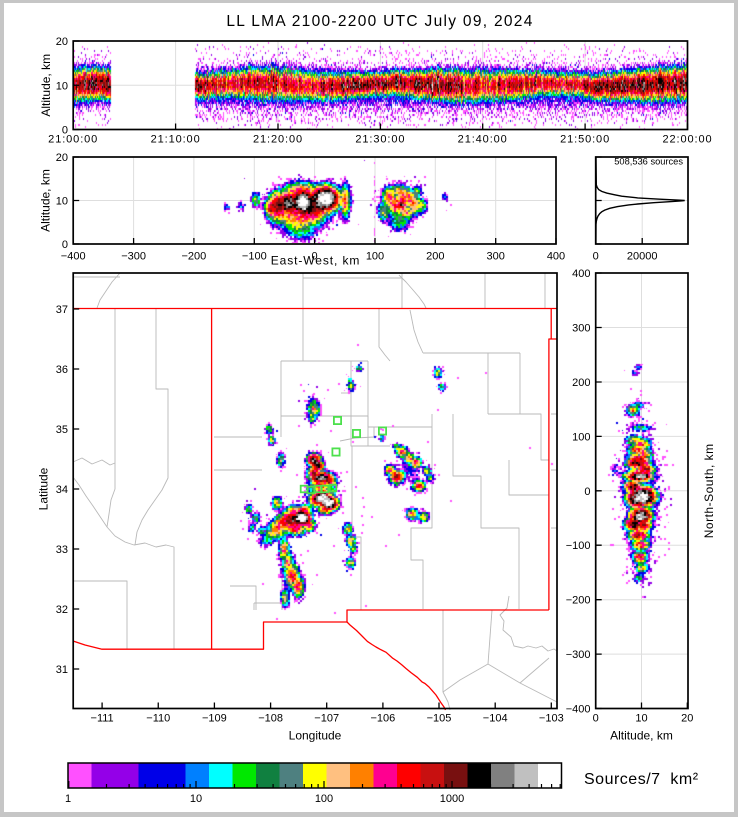  What do you see at coordinates (62, 610) in the screenshot?
I see `svg-text: 32` at bounding box center [62, 610].